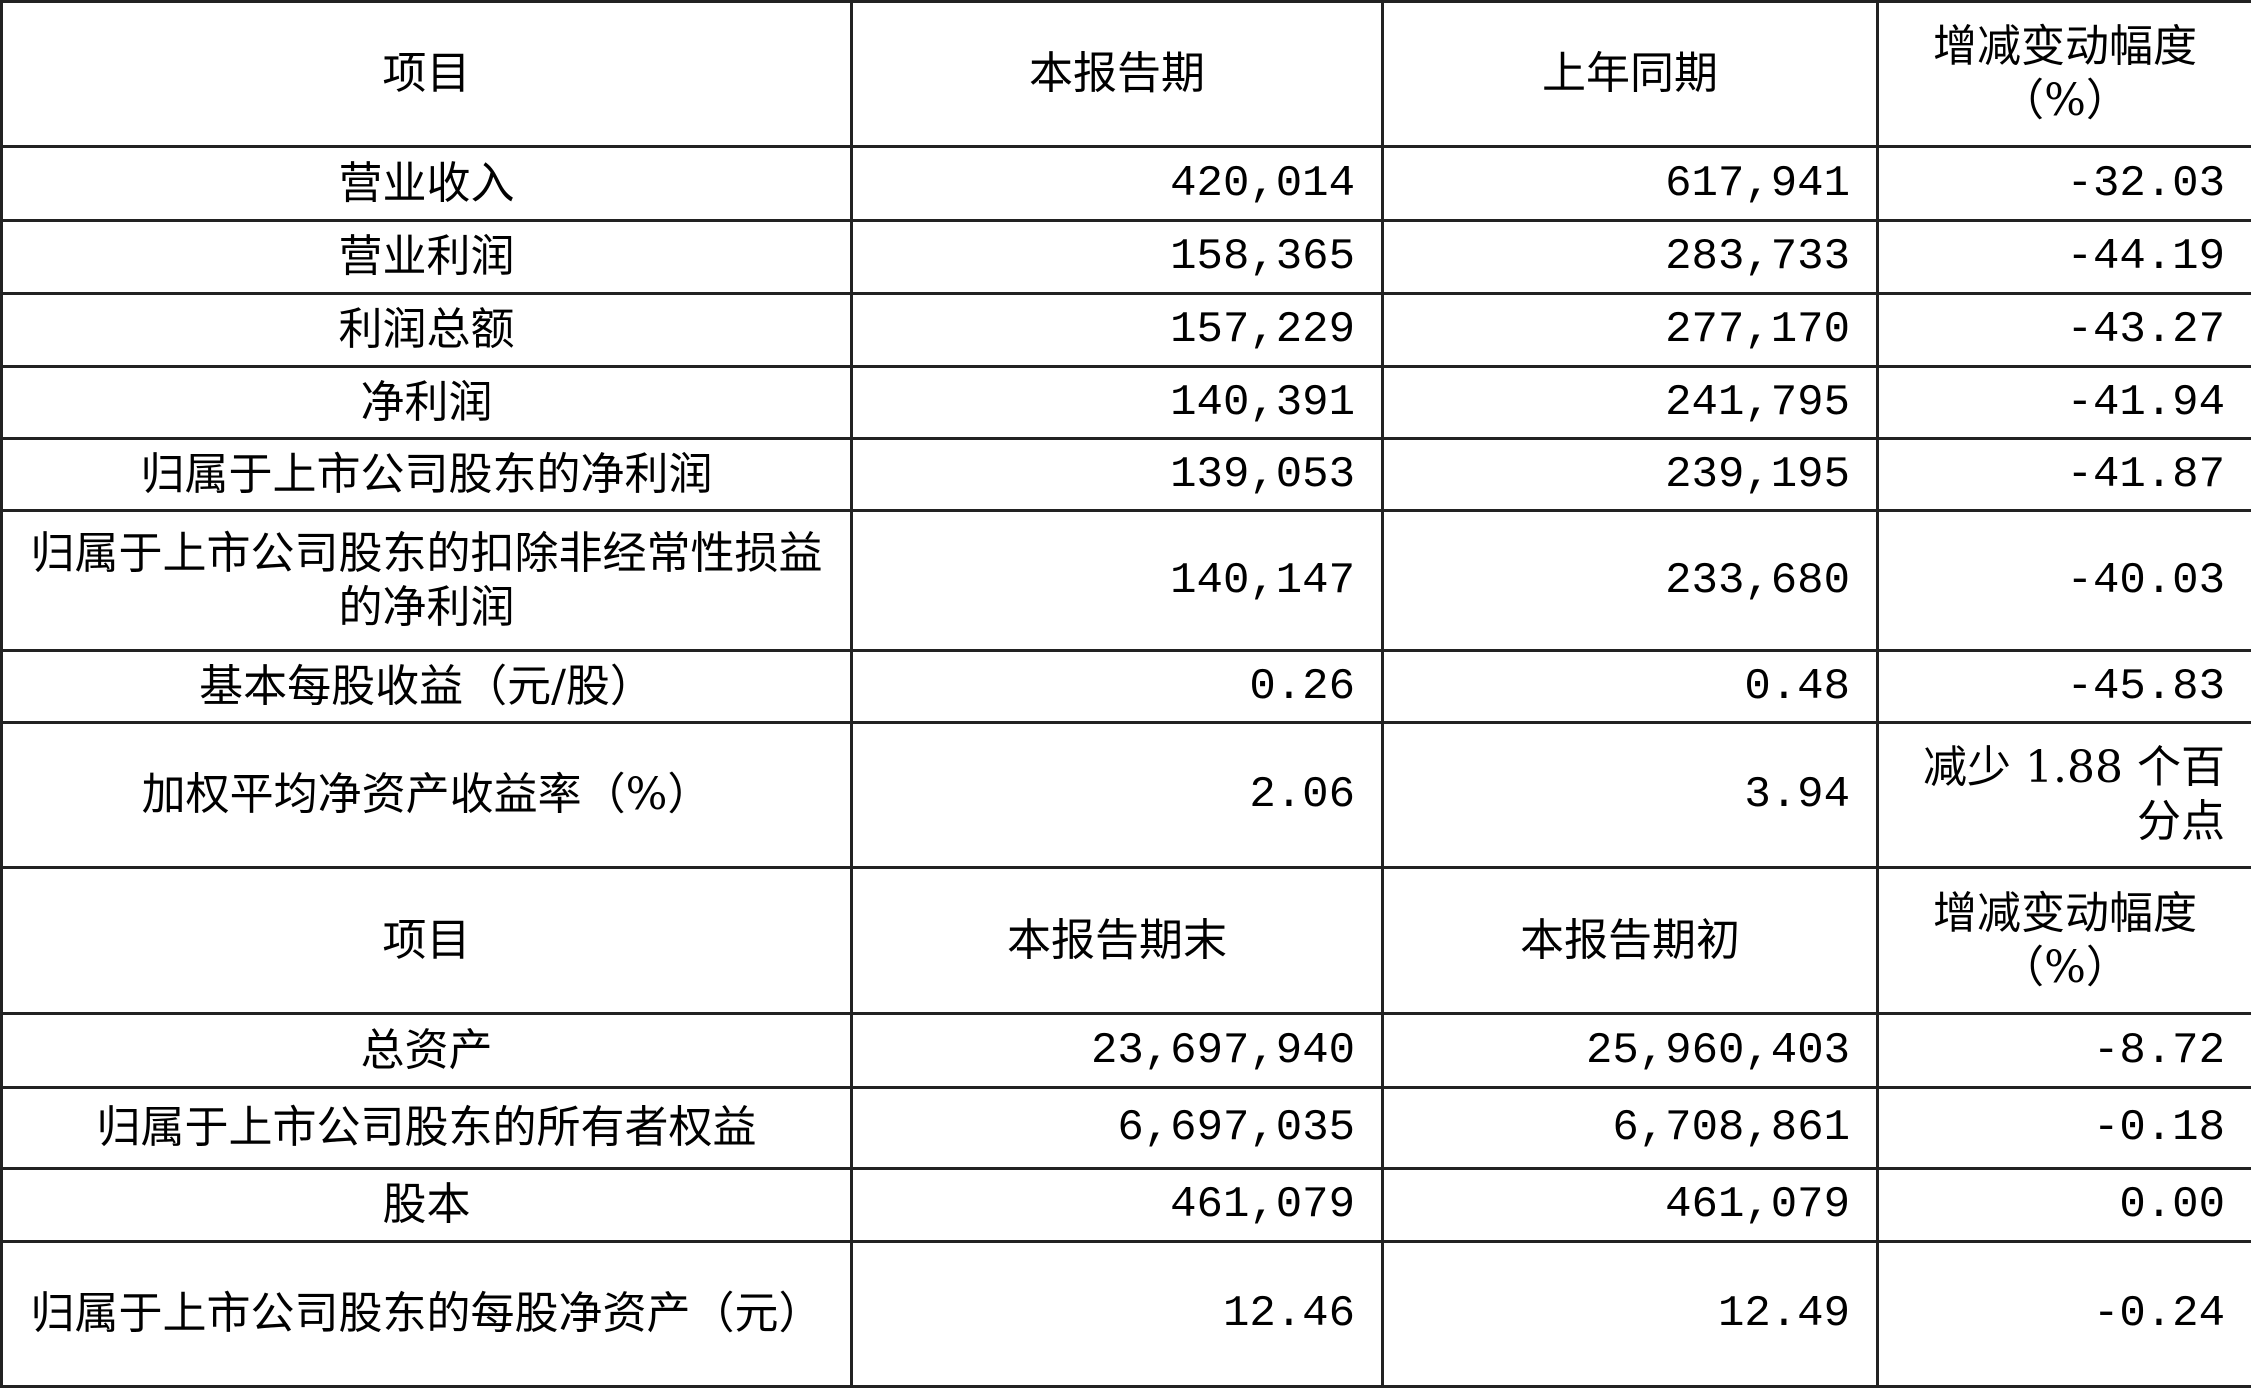 This screenshot has height=1388, width=2251. I want to click on change-value: -44.19, so click(2063, 257).